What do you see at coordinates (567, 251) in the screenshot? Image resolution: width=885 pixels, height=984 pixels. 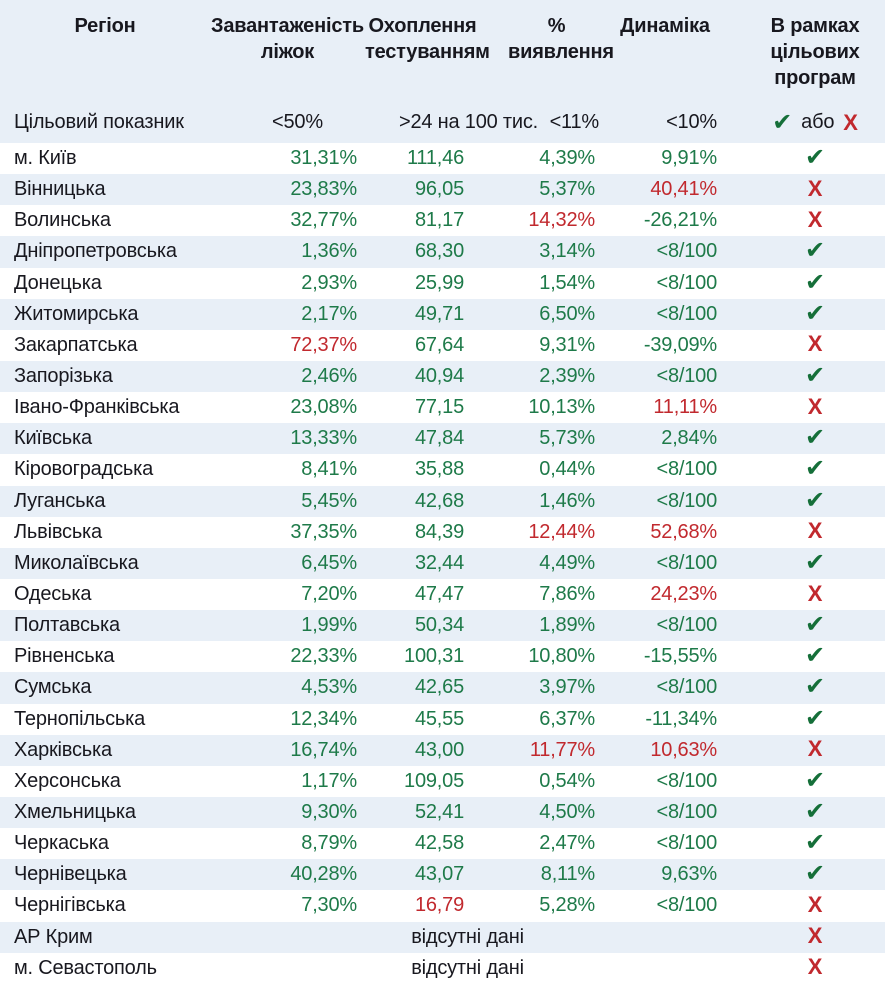 I see `detection-value: 3,14%` at bounding box center [567, 251].